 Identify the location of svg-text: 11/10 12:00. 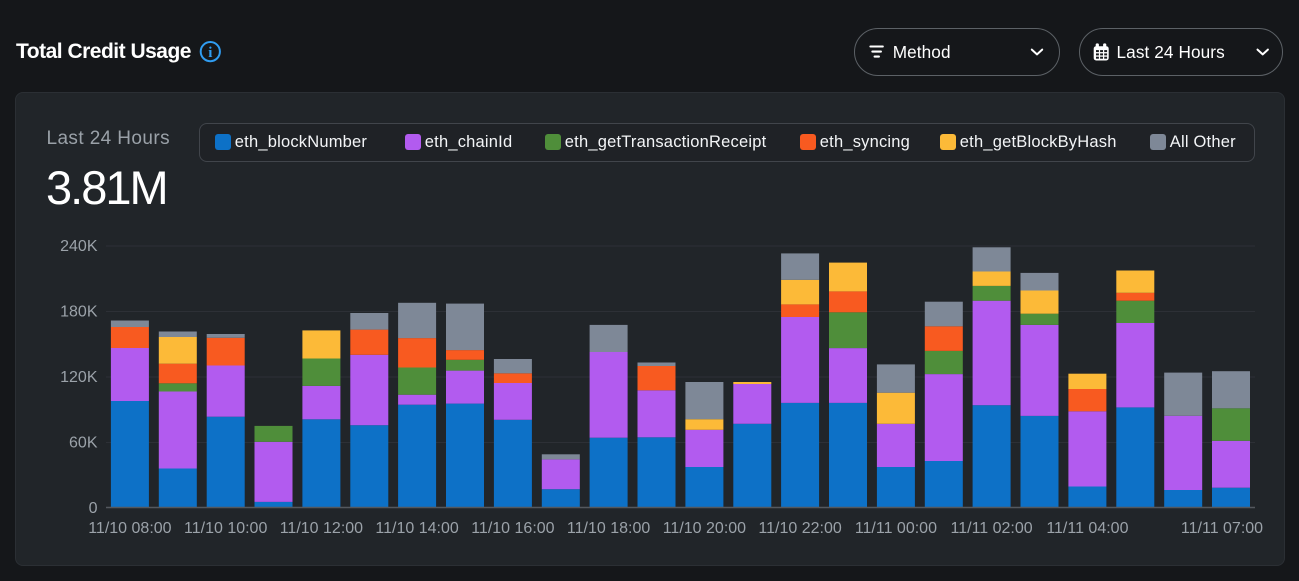
(321, 528).